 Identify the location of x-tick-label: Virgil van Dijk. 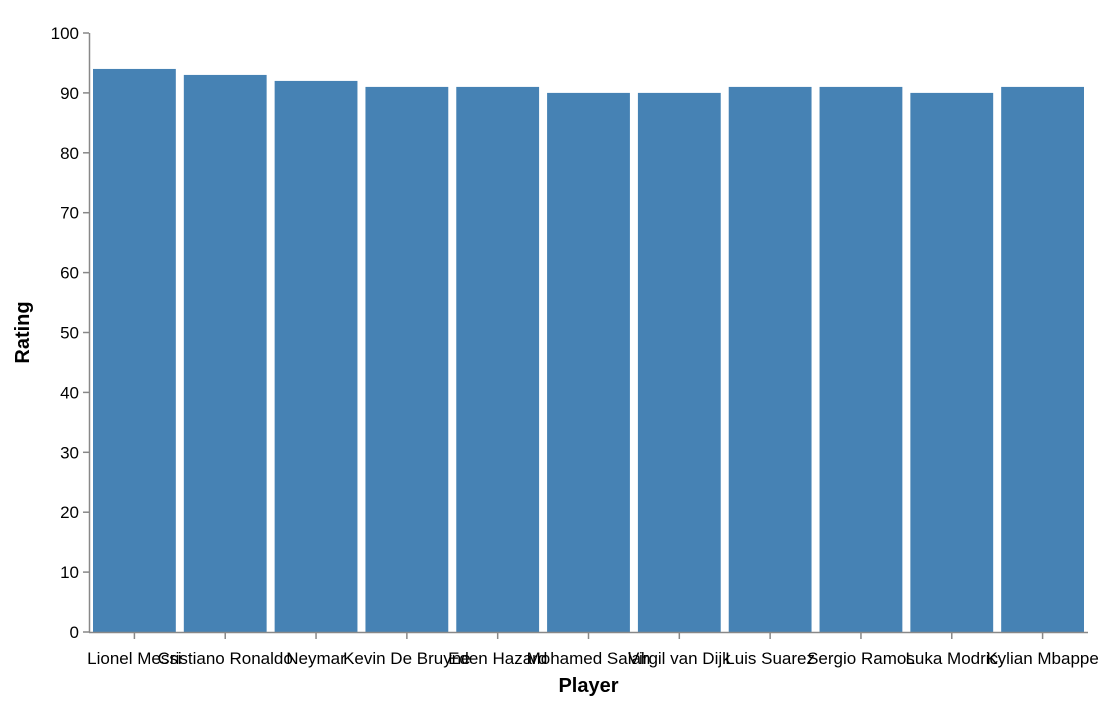
(679, 658).